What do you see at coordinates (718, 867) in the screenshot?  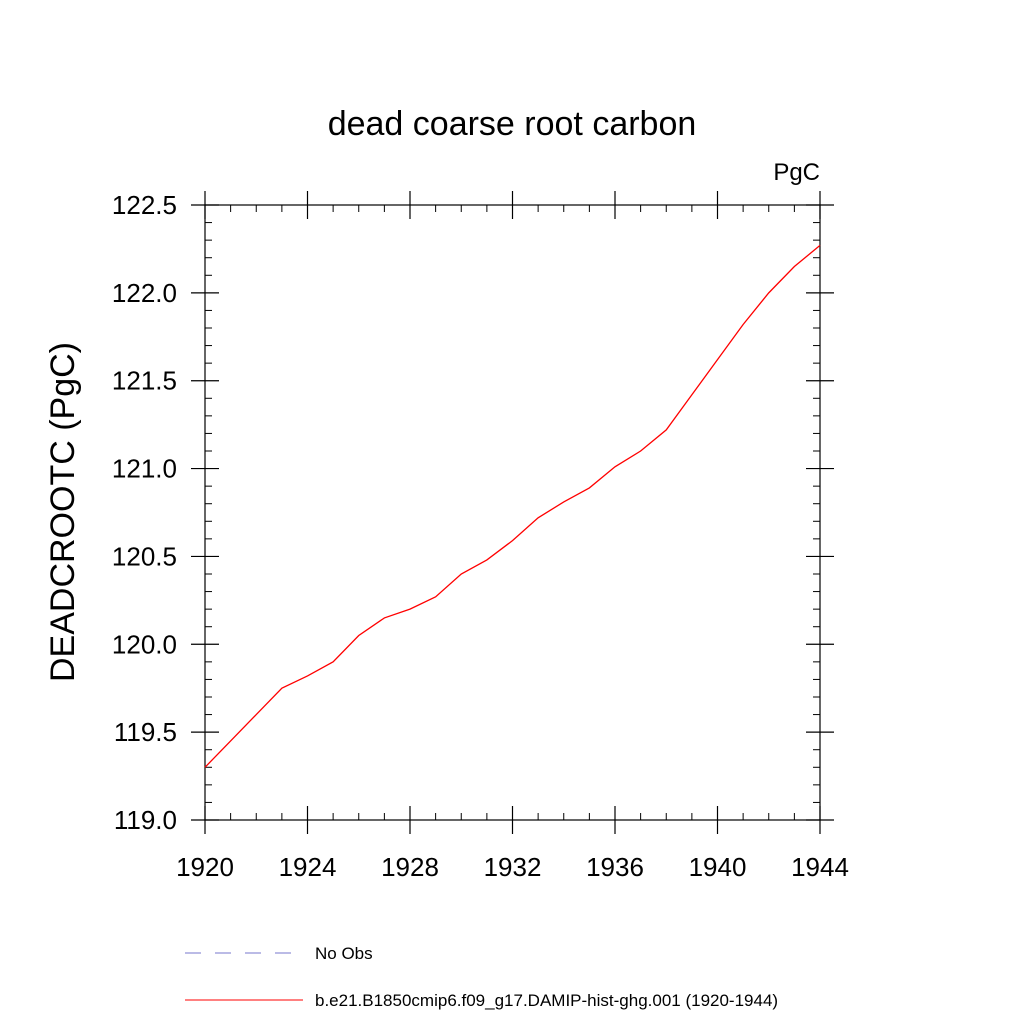 I see `x-tick-label: 1940` at bounding box center [718, 867].